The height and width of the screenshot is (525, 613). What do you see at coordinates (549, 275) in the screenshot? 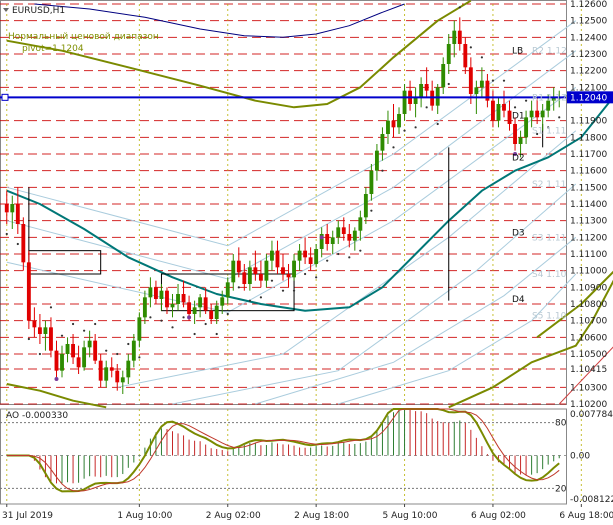
I see `faint-level-label: S4 1.10` at bounding box center [549, 275].